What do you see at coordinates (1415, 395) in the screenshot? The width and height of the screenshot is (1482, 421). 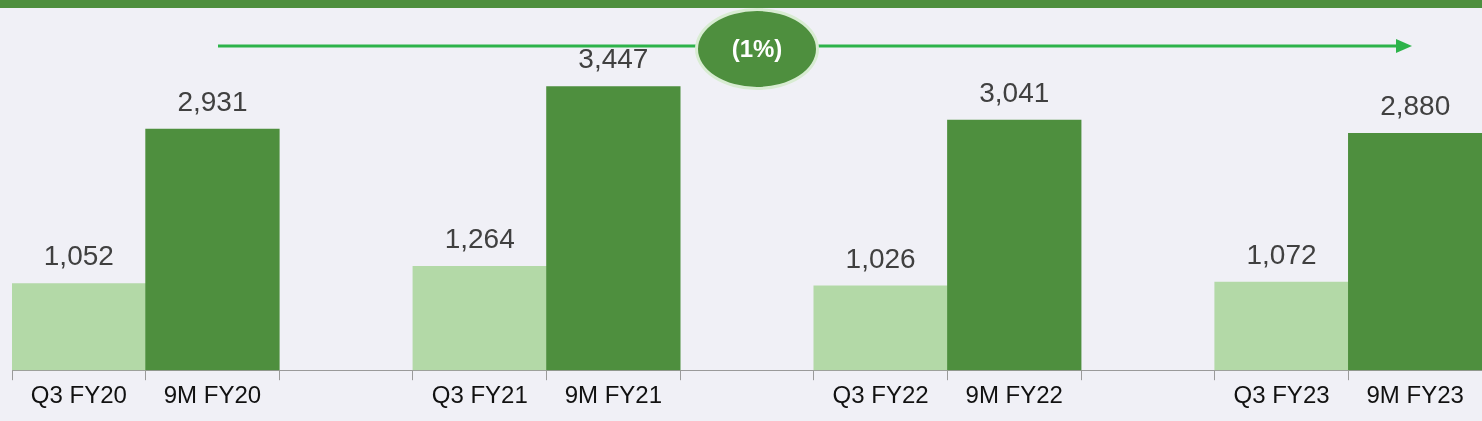 I see `x-tick-label: 9M FY23` at bounding box center [1415, 395].